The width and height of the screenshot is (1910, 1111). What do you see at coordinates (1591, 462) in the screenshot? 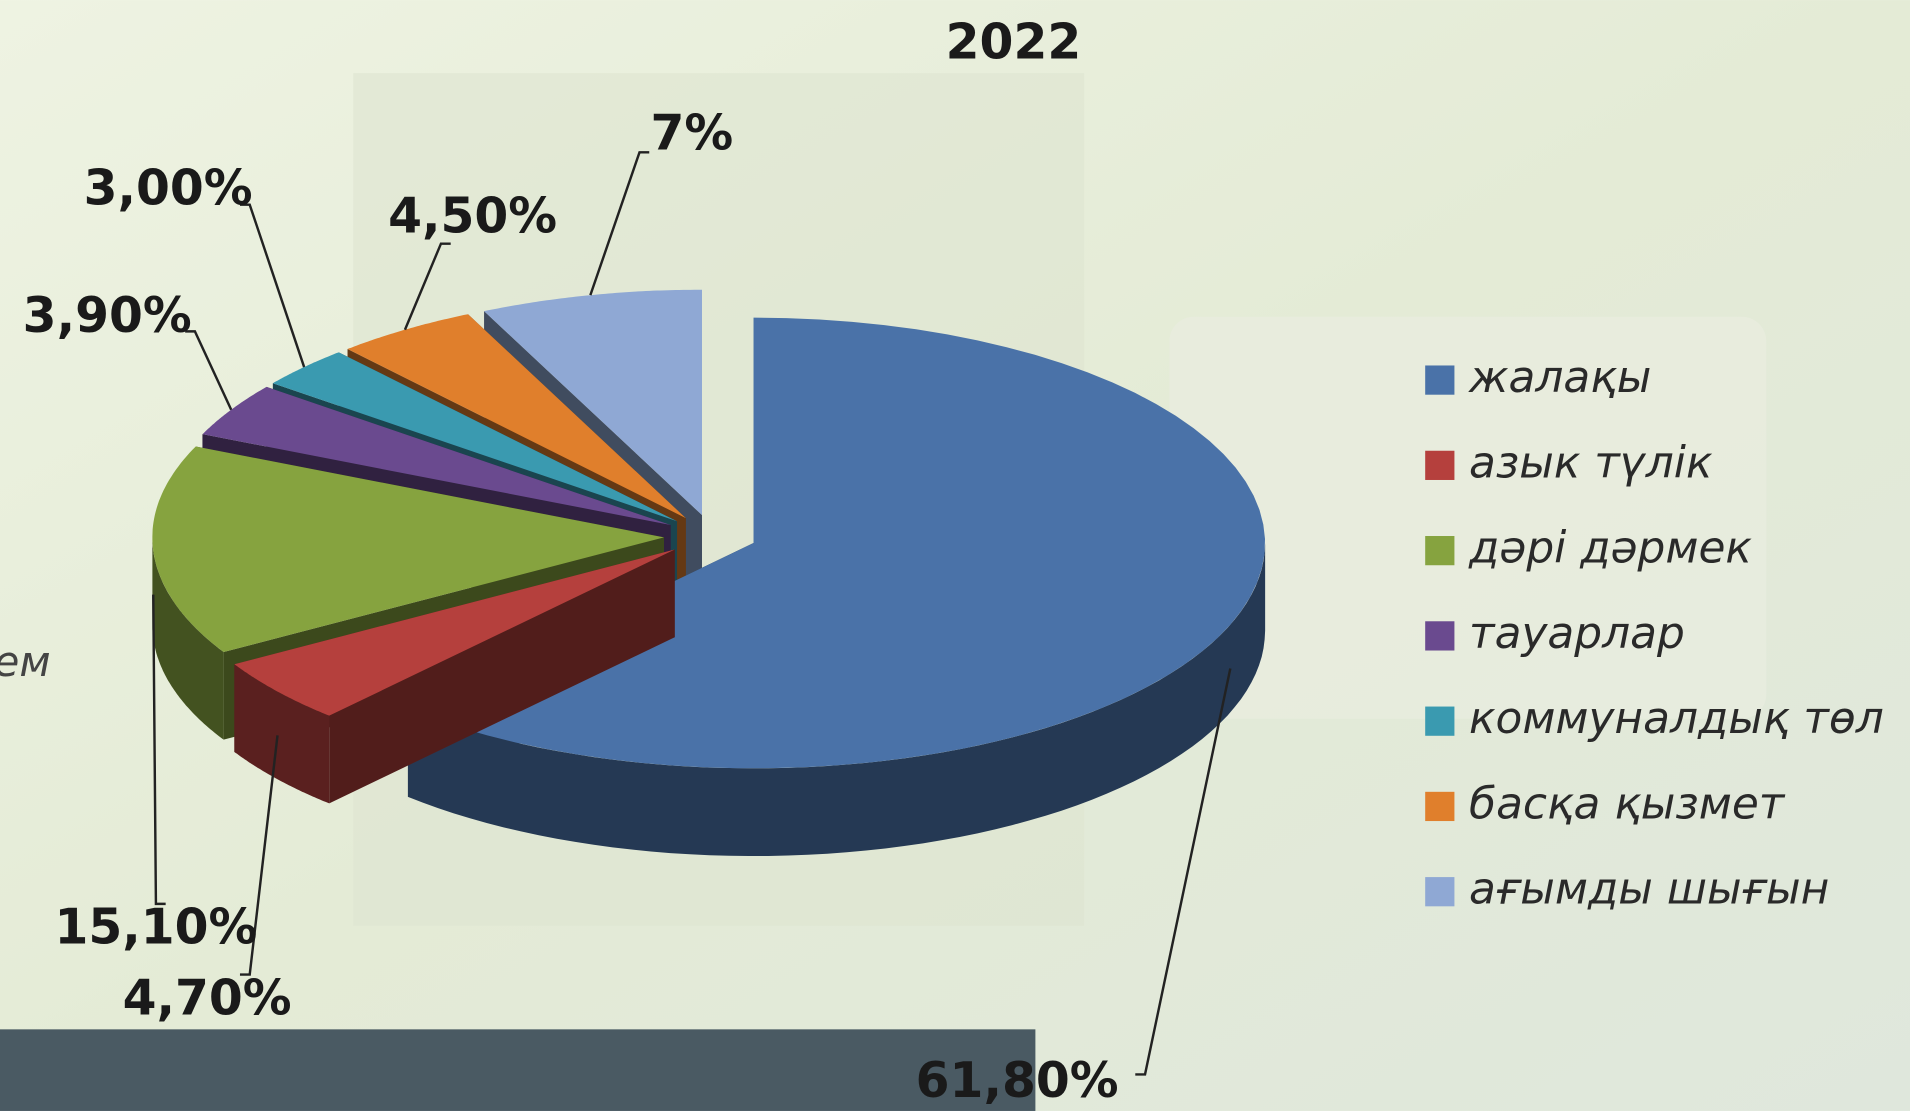
I see `legend-label: азык түлік` at bounding box center [1591, 462].